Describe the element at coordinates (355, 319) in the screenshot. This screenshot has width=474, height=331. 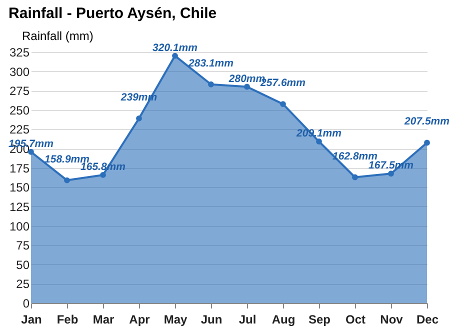
I see `x-tick-label: Oct` at that location.